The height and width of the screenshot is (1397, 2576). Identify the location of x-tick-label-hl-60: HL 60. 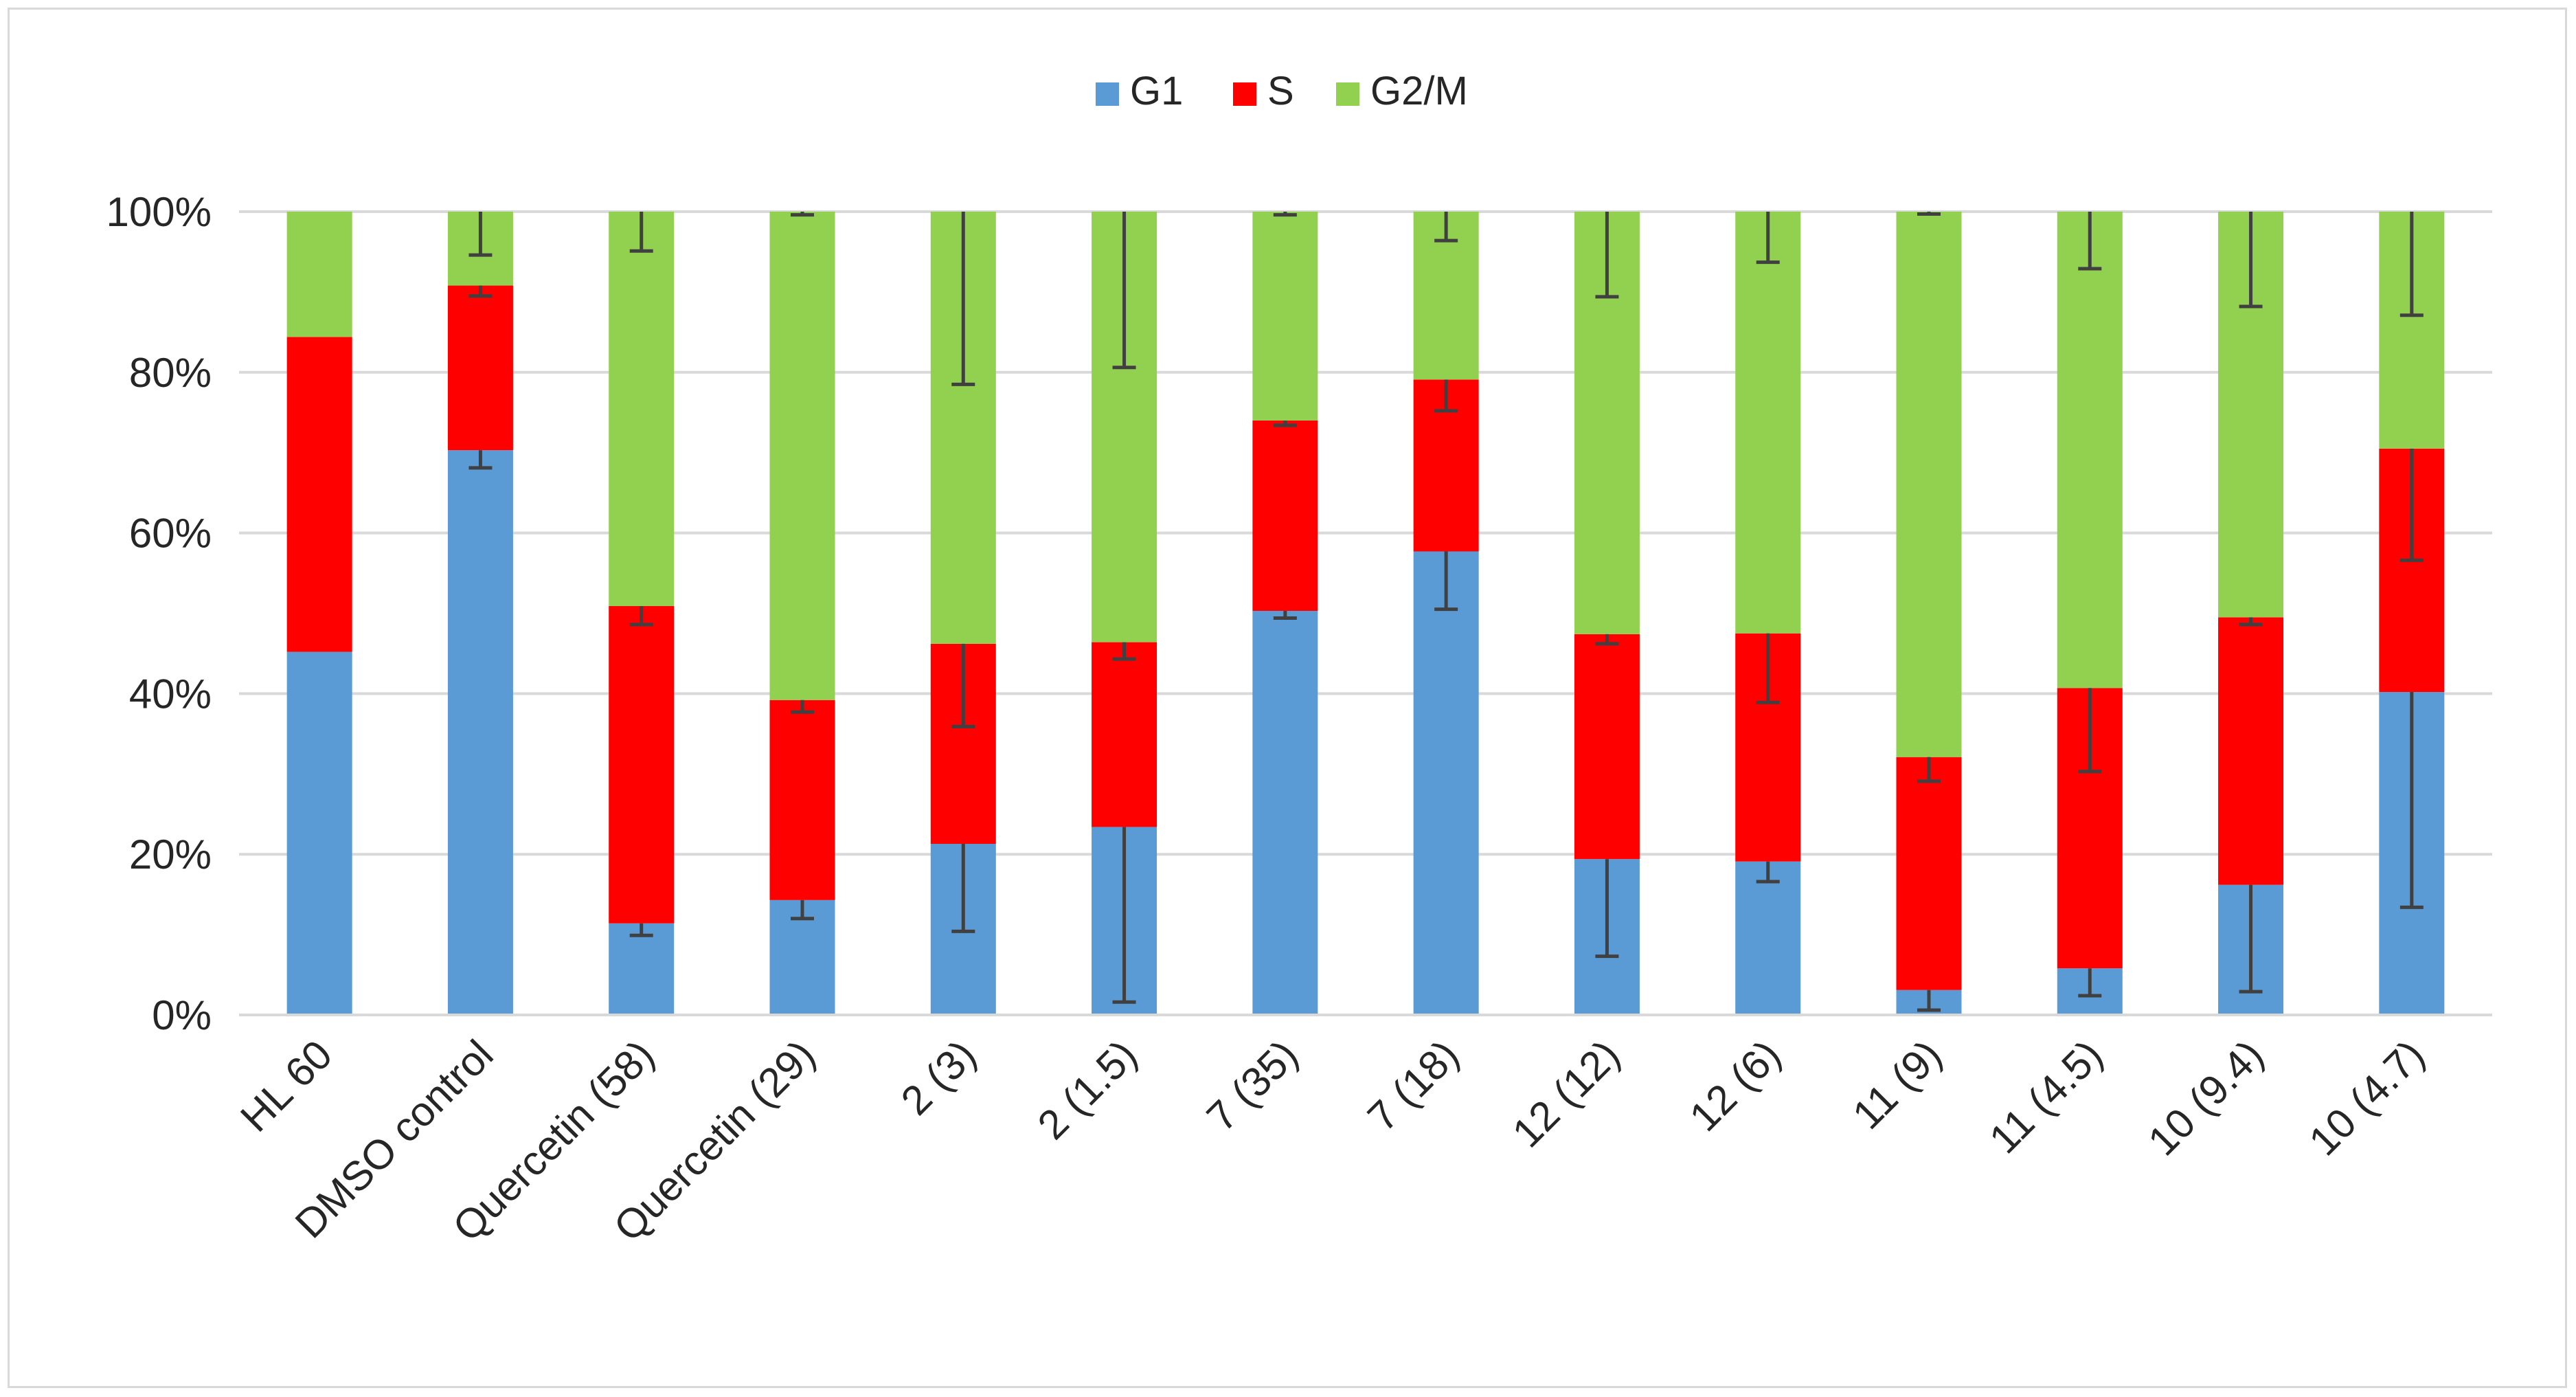
(286, 1086).